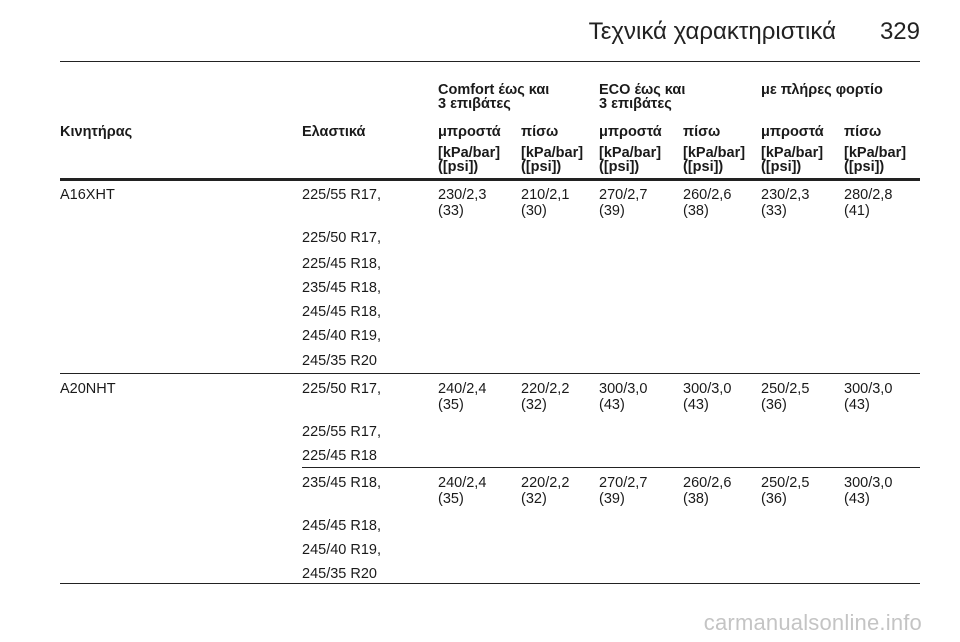  Describe the element at coordinates (611, 467) in the screenshot. I see `row2-divider` at that location.